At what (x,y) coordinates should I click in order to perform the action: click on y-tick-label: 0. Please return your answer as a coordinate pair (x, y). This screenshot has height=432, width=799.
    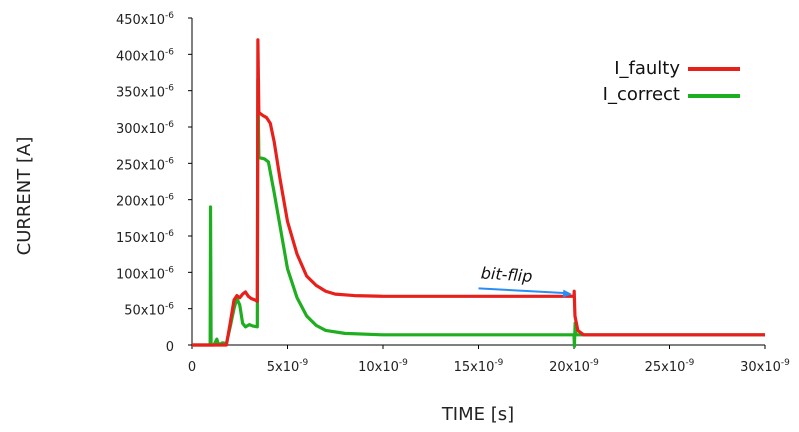
    Looking at the image, I should click on (170, 347).